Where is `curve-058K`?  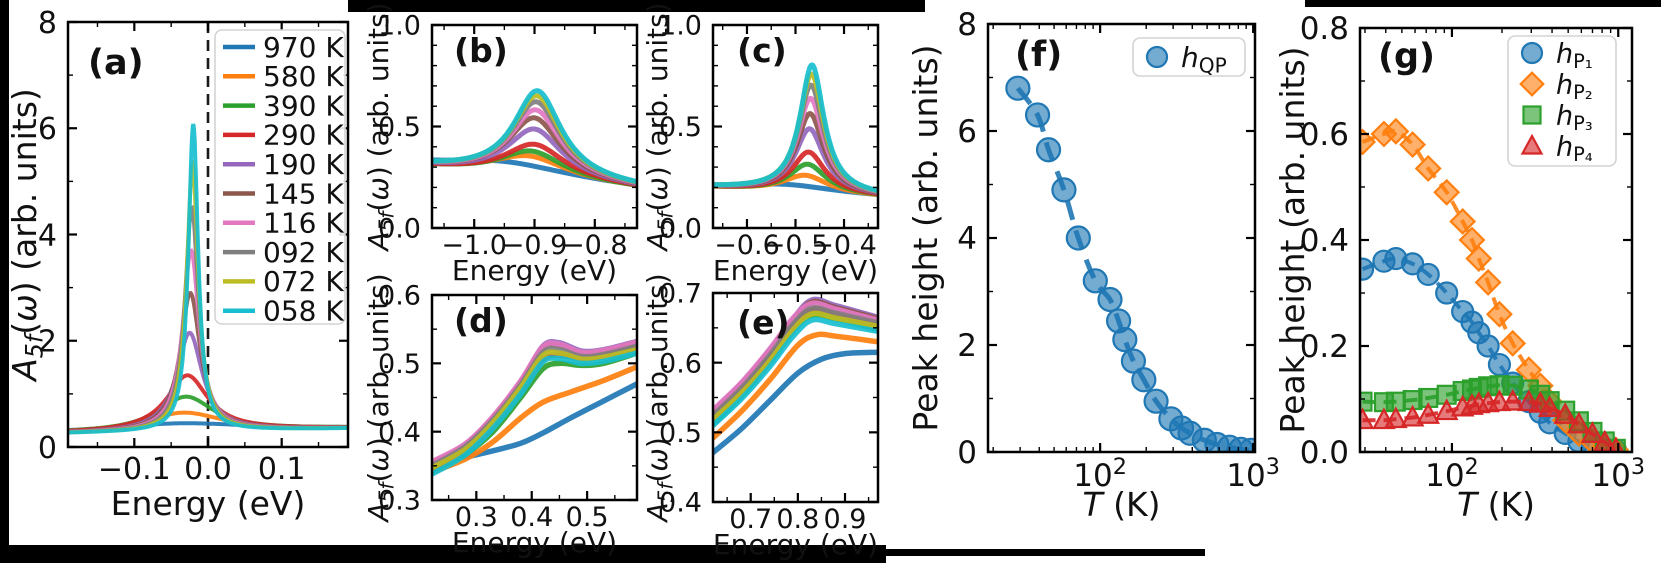 curve-058K is located at coordinates (795, 128).